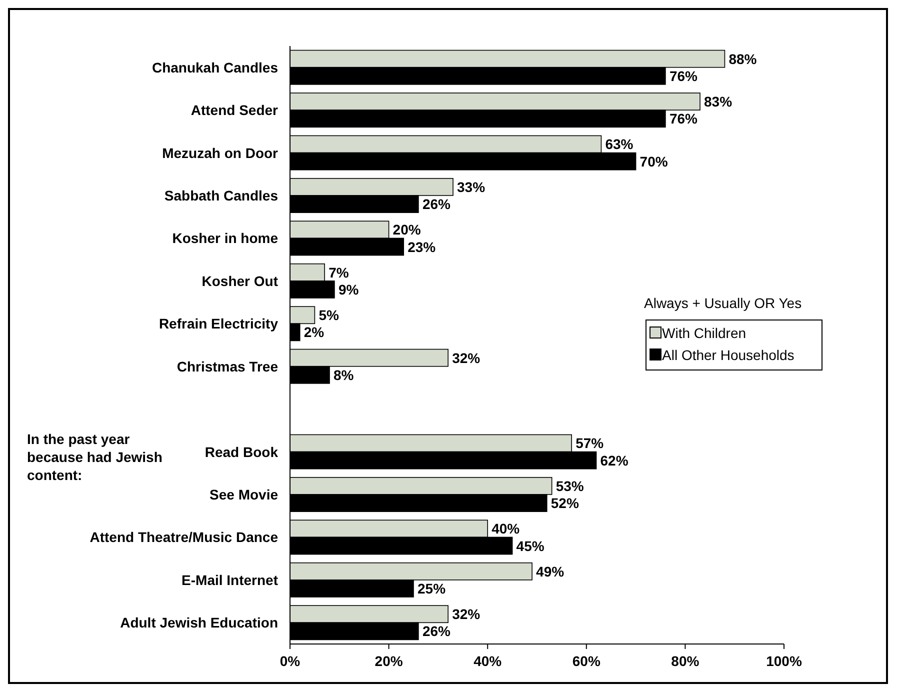 The width and height of the screenshot is (899, 692). What do you see at coordinates (221, 196) in the screenshot?
I see `y-tick-label: Sabbath Candles` at bounding box center [221, 196].